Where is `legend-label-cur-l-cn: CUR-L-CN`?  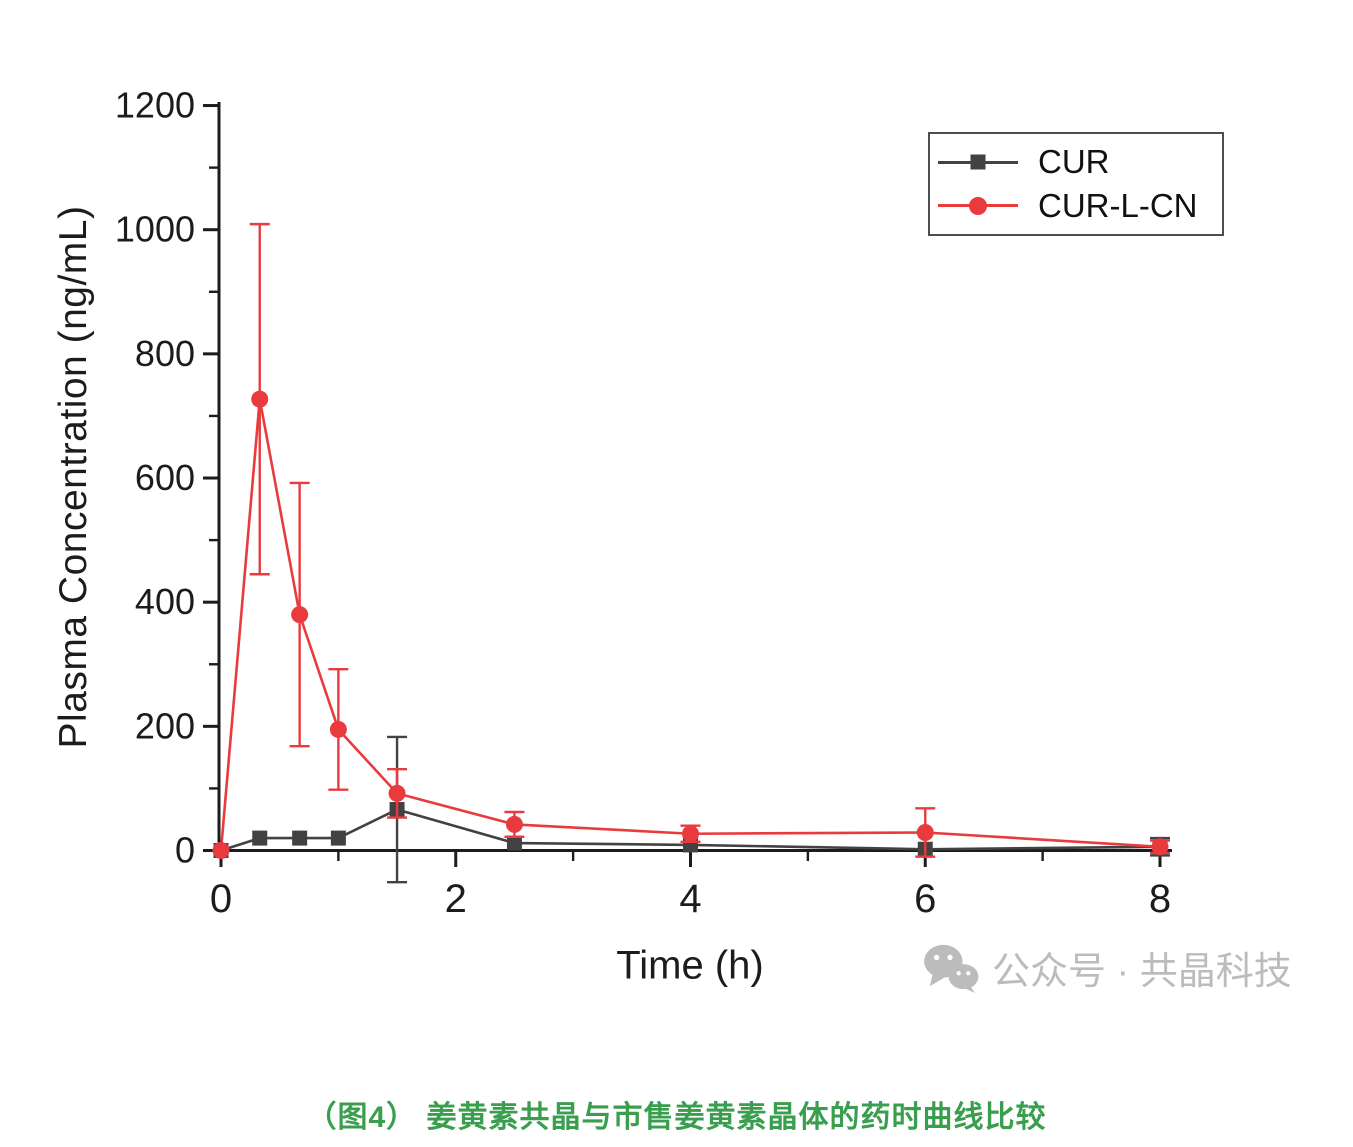 legend-label-cur-l-cn: CUR-L-CN is located at coordinates (1118, 205).